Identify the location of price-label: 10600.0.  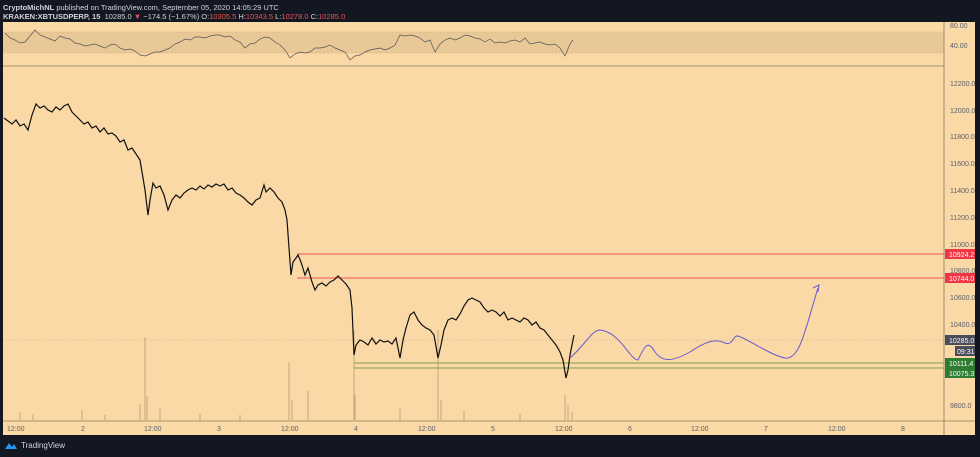
(962, 298).